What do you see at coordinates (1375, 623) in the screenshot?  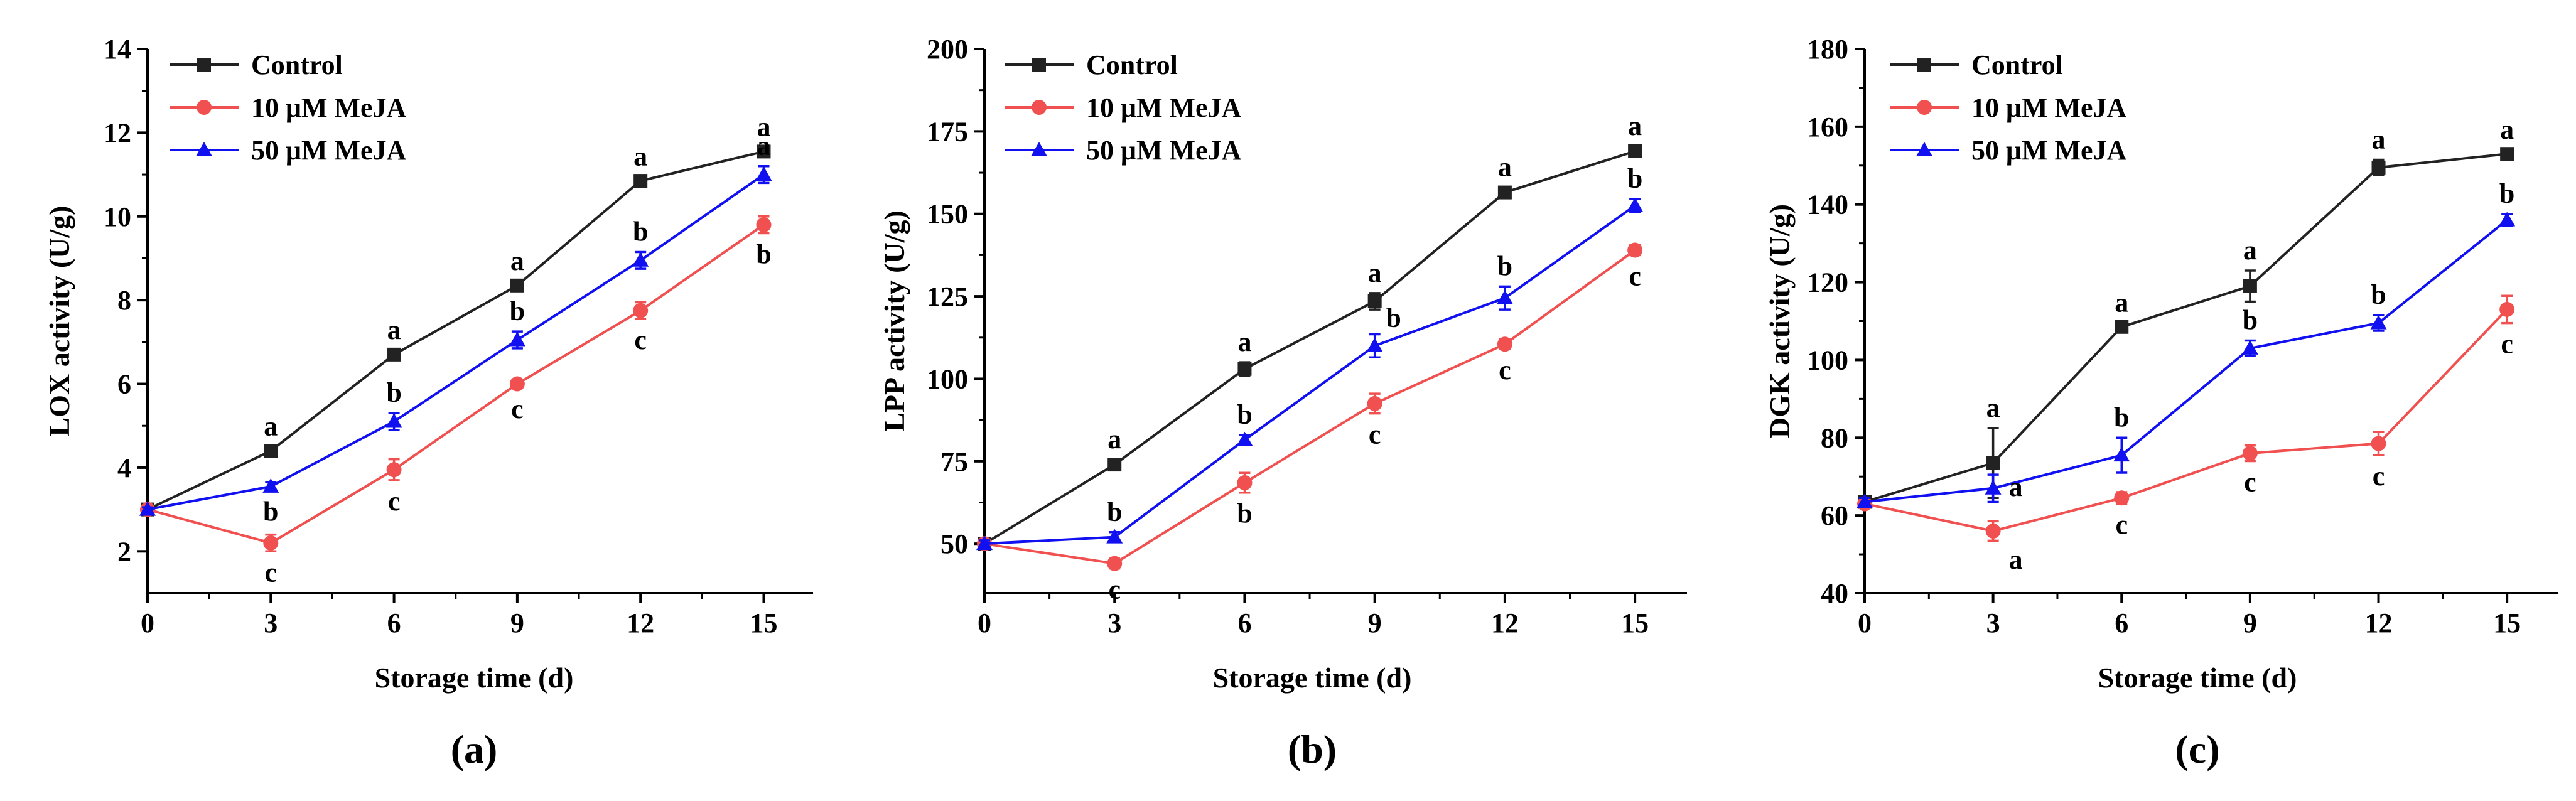 I see `x-tick-label: 9` at bounding box center [1375, 623].